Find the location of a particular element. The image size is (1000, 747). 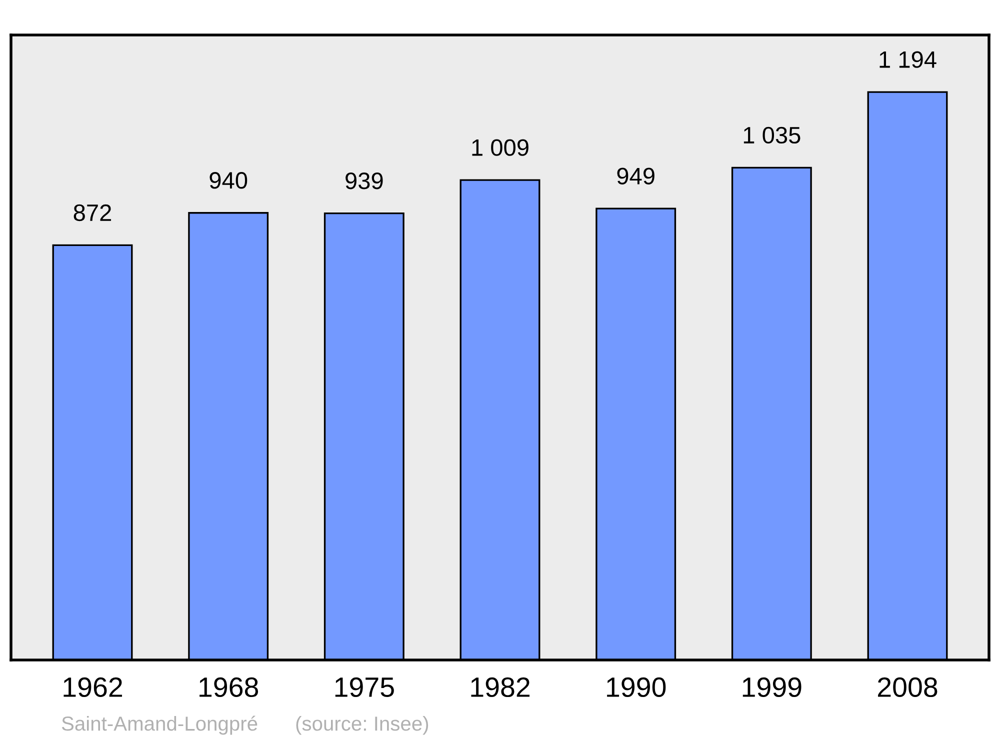

data-label: 949 is located at coordinates (635, 176).